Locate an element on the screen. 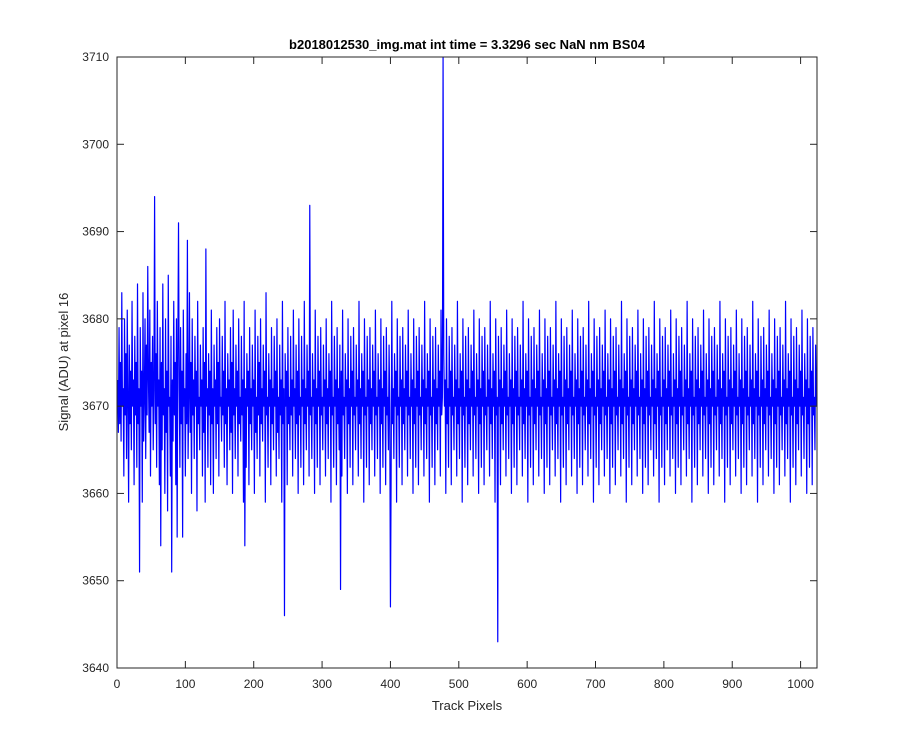 The width and height of the screenshot is (900, 750). y-tick-label: 3710 is located at coordinates (95, 57).